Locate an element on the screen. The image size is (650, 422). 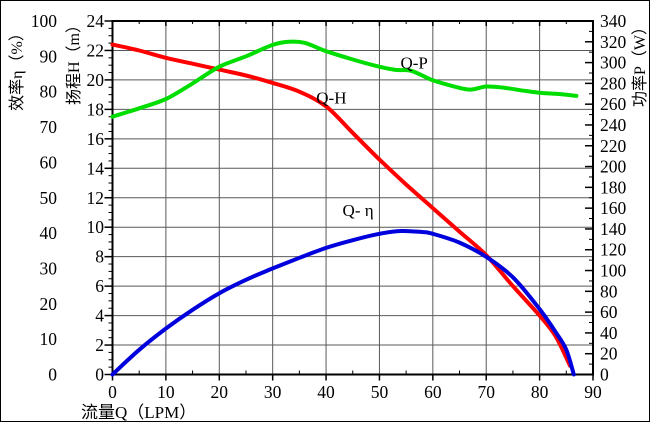
x-tick-label: 40 is located at coordinates (326, 392).